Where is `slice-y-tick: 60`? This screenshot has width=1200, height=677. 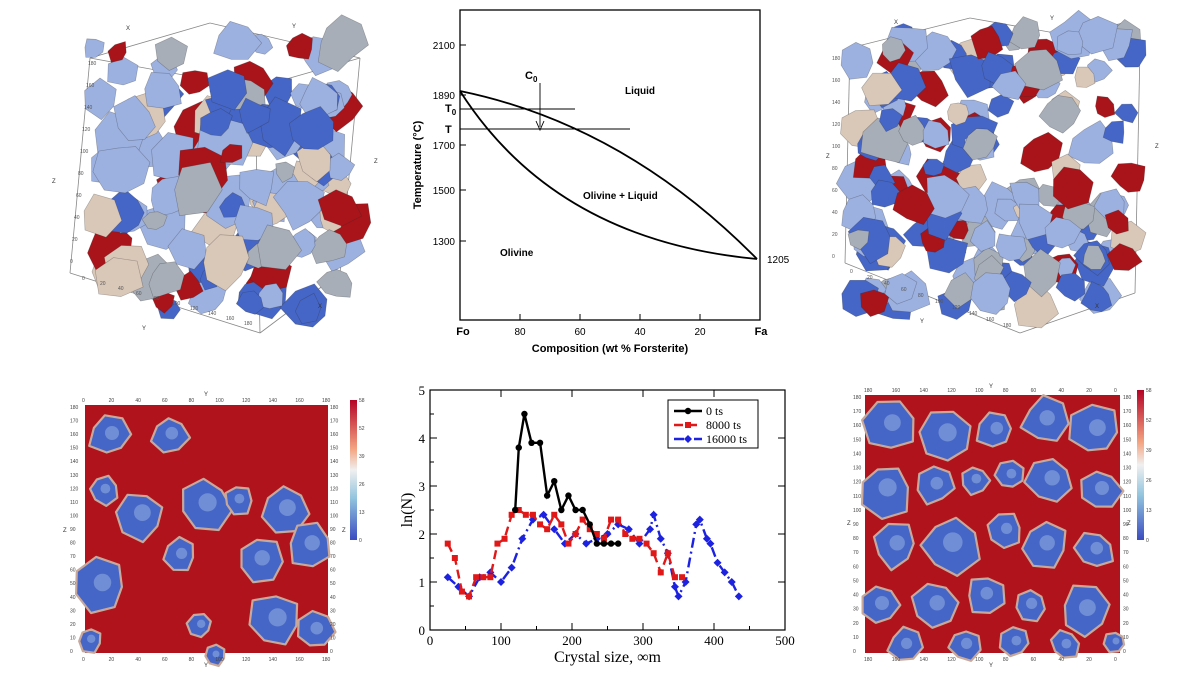
slice-y-tick: 60 is located at coordinates (73, 571).